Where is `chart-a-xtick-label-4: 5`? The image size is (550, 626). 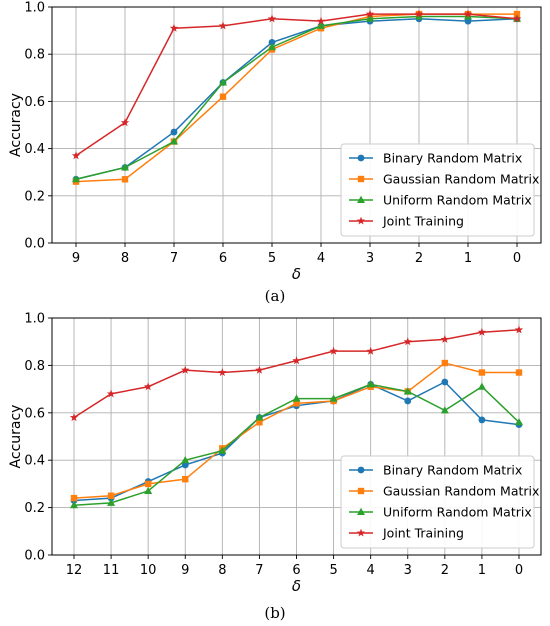
chart-a-xtick-label-4: 5 is located at coordinates (272, 258).